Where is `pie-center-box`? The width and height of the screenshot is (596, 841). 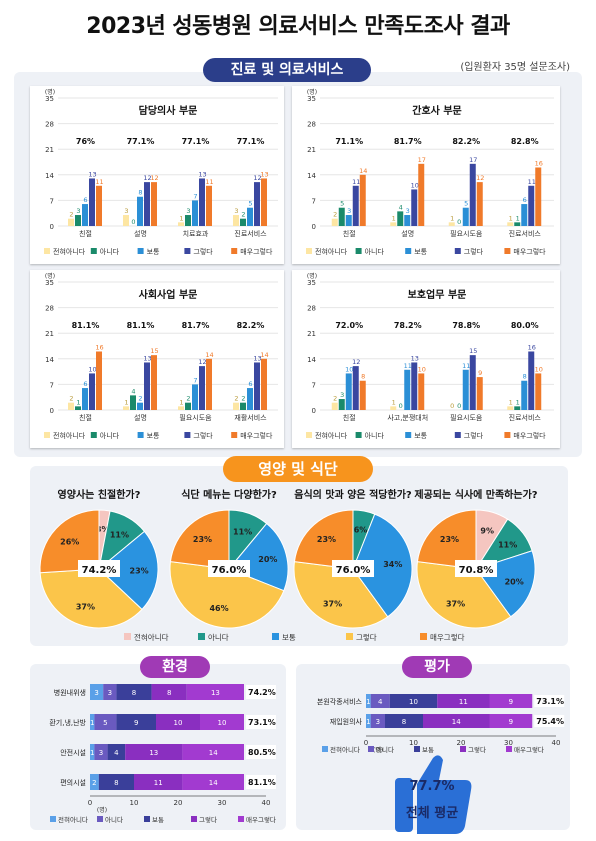
pie-center-box is located at coordinates (229, 568).